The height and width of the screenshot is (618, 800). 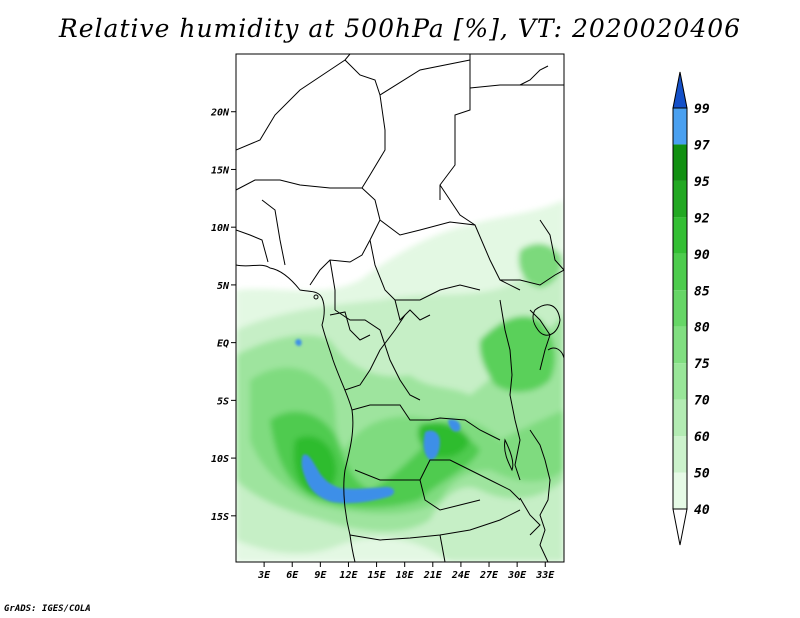 What do you see at coordinates (702, 364) in the screenshot?
I see `colorbar-label: 75` at bounding box center [702, 364].